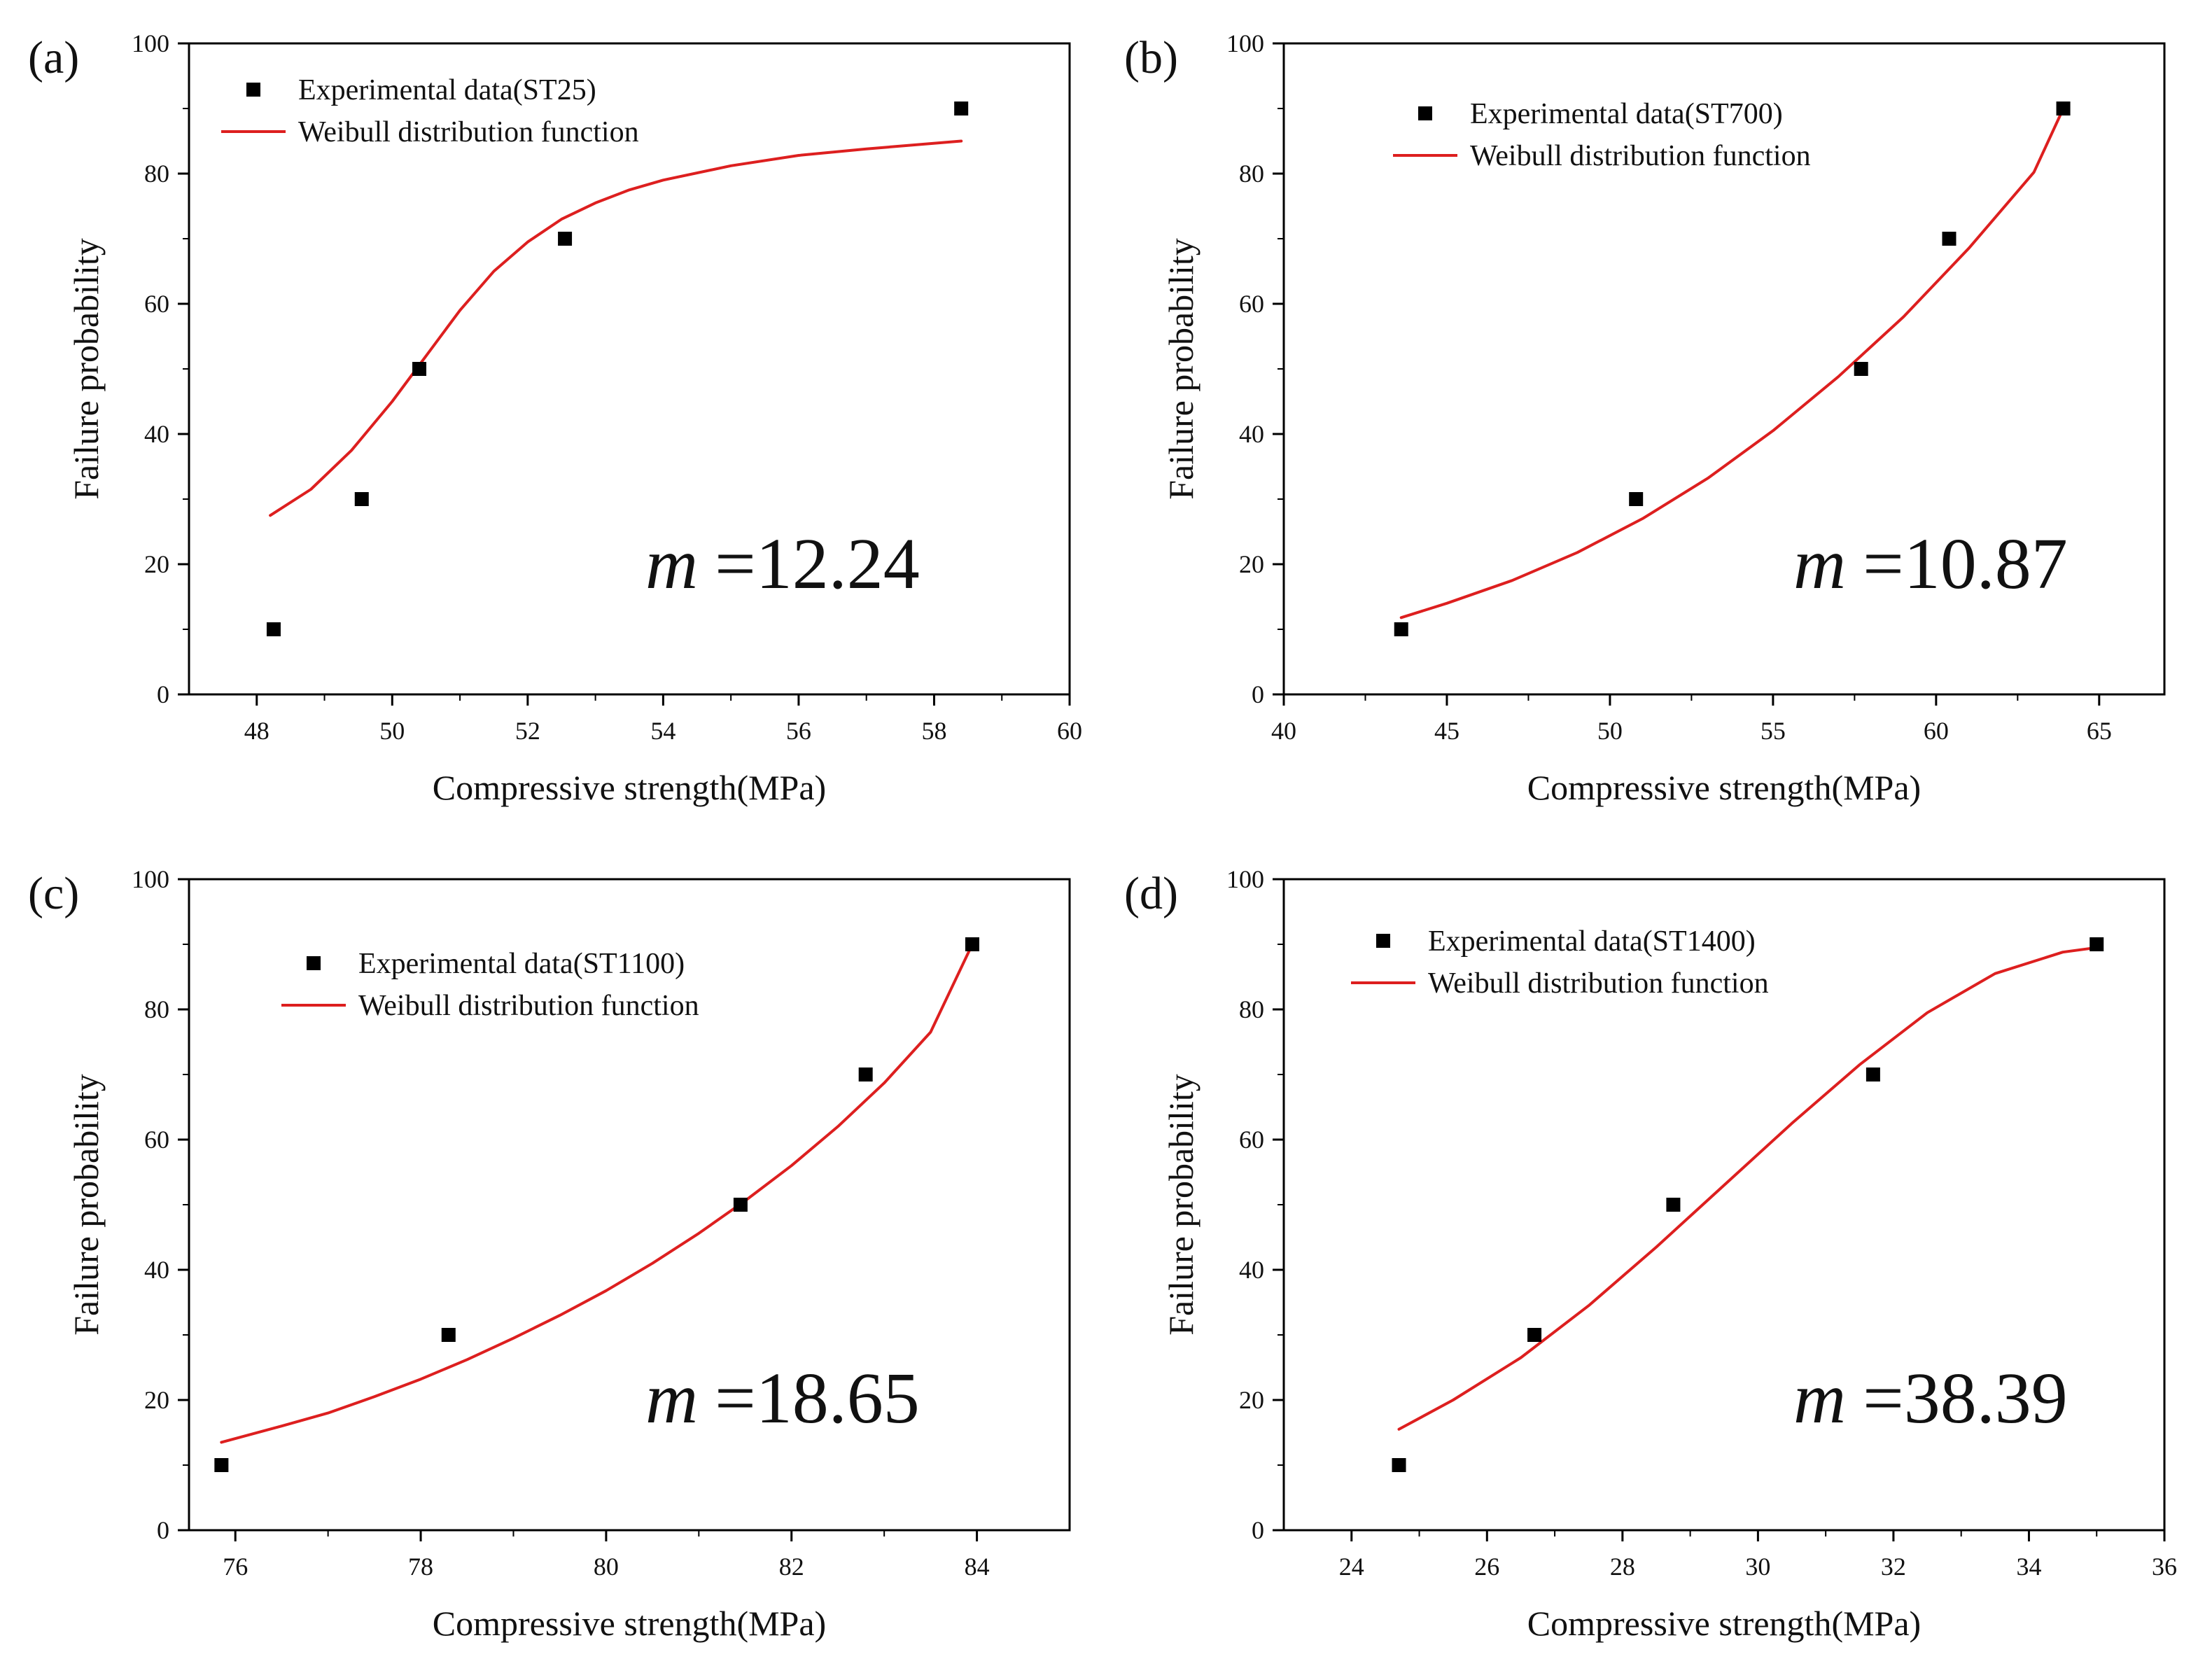  What do you see at coordinates (1773, 731) in the screenshot?
I see `x-tick-label: 55` at bounding box center [1773, 731].